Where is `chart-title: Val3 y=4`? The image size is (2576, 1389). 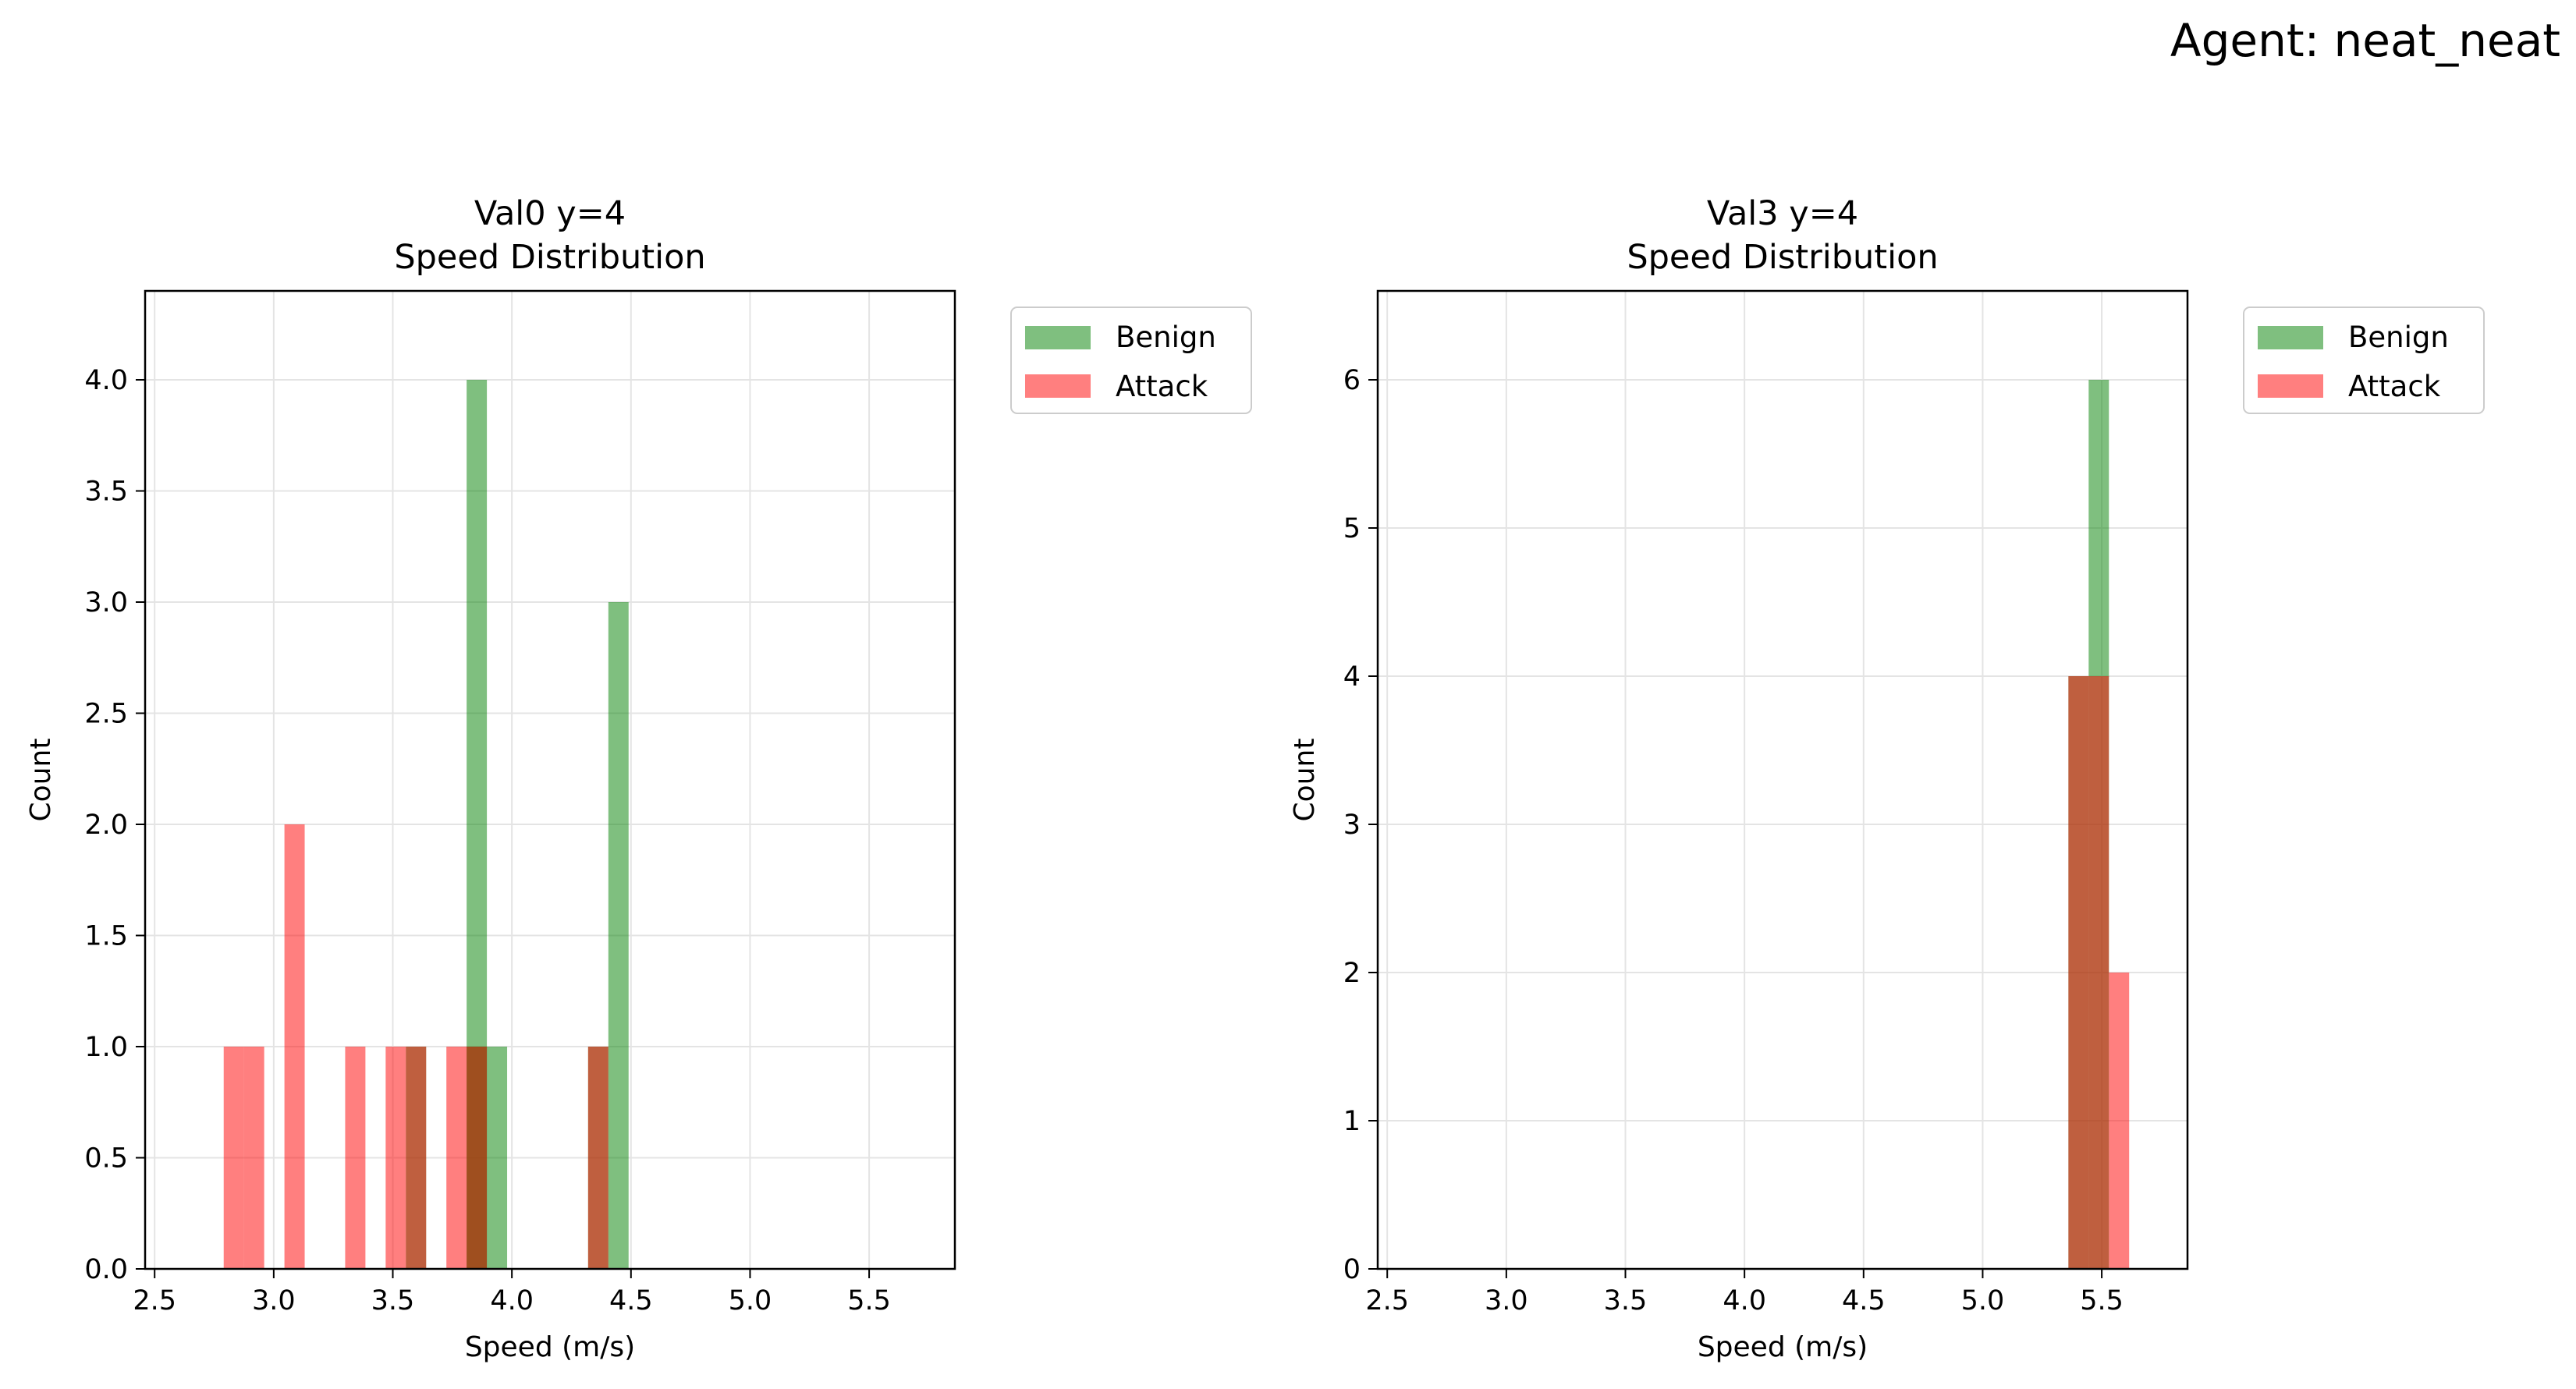
chart-title: Val3 y=4 is located at coordinates (1782, 213).